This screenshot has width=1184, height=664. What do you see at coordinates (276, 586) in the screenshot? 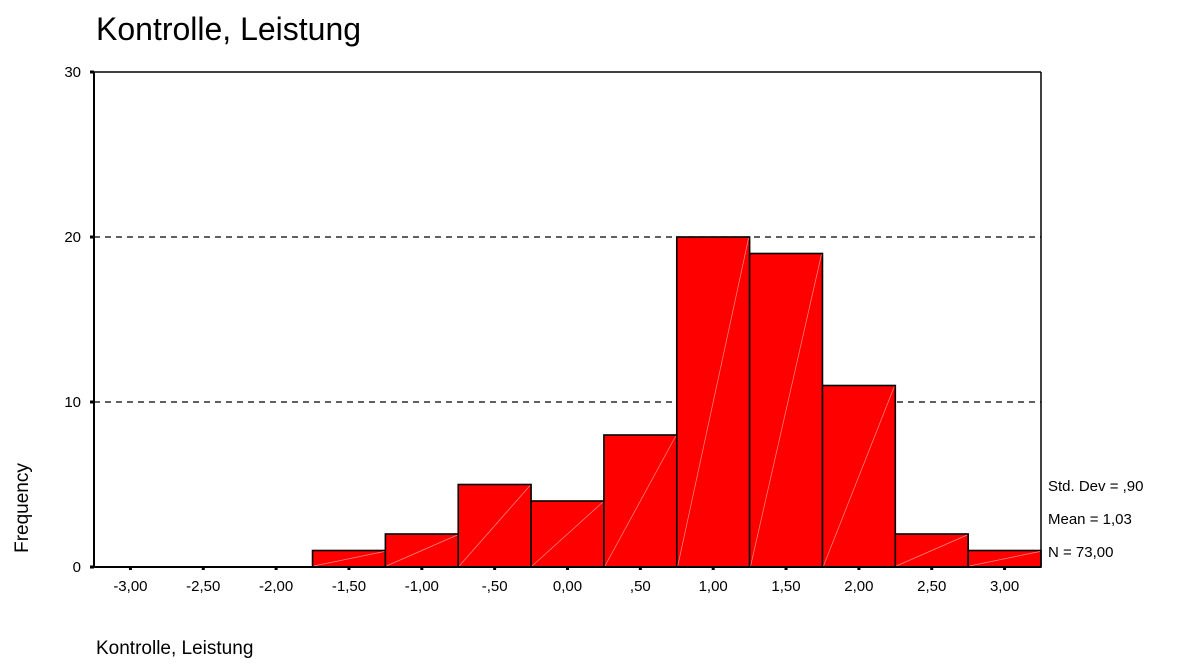
I see `x-tick-label: -2,00` at bounding box center [276, 586].